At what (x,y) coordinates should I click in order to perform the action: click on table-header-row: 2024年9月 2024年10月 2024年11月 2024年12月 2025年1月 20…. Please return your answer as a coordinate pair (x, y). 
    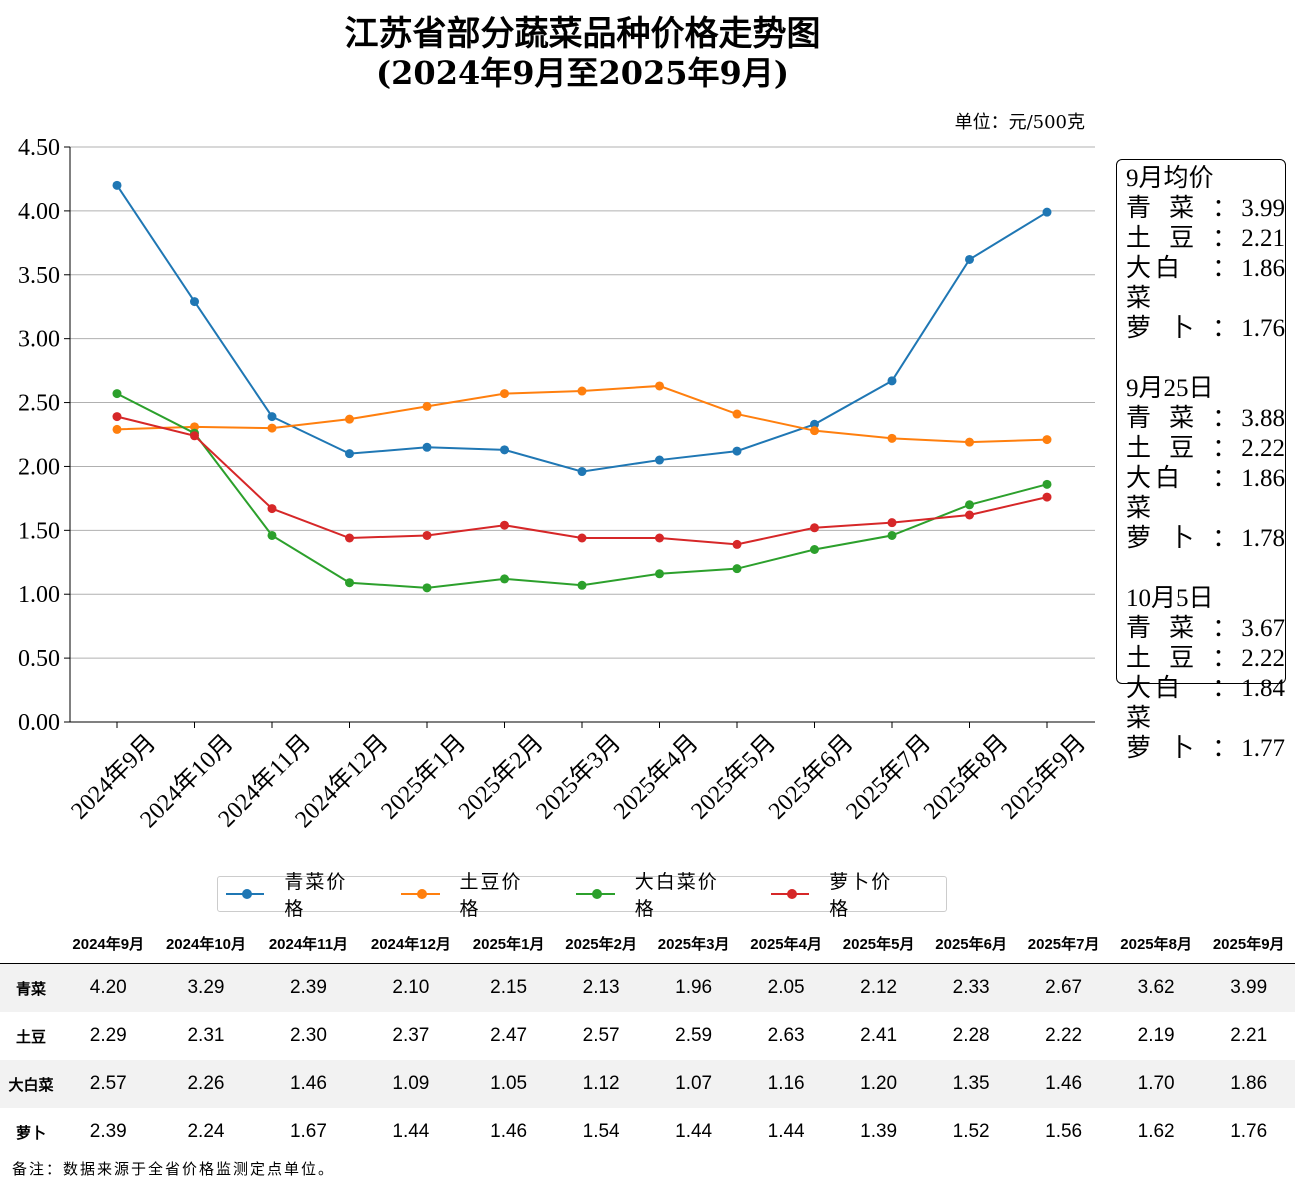
    Looking at the image, I should click on (647, 943).